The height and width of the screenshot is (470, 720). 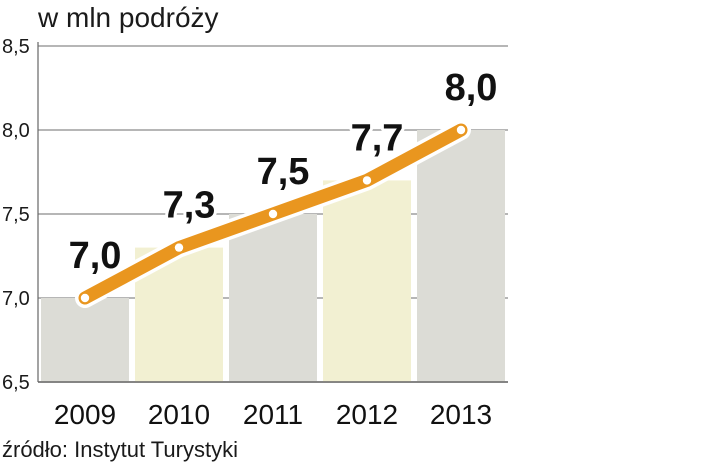 I want to click on y-tick-label: 8,0, so click(x=16, y=131).